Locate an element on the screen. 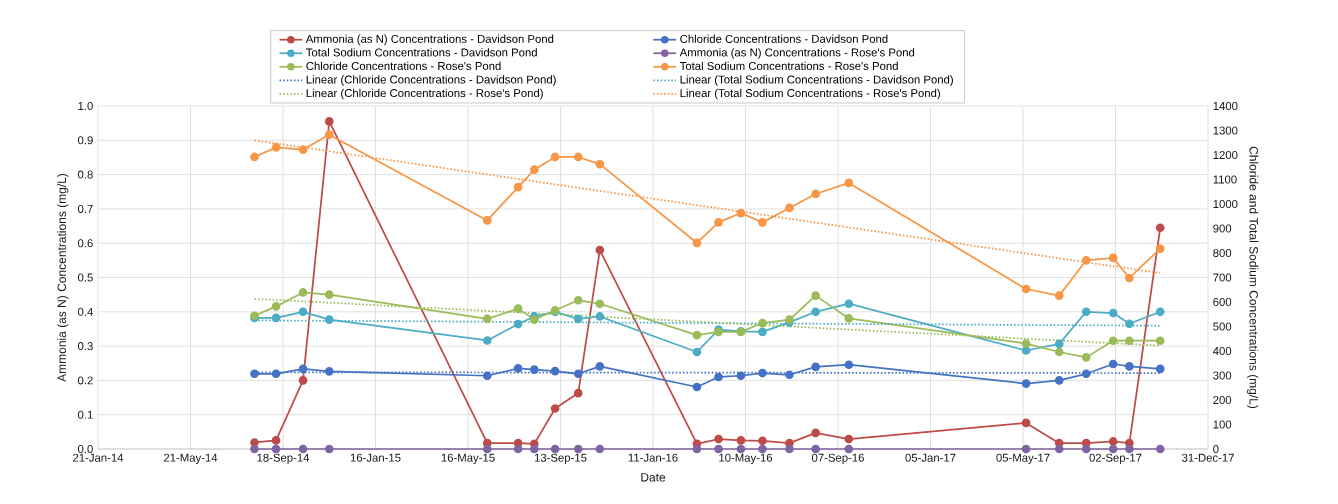  x-tick-label: 05-Jan-17 is located at coordinates (930, 457).